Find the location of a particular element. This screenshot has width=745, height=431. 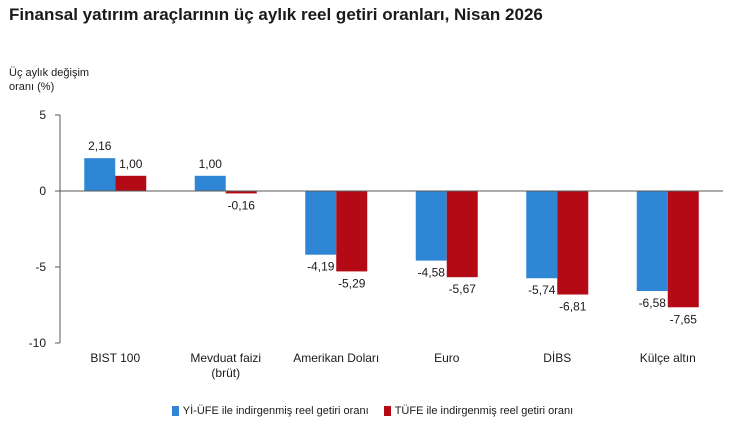

y-tick-label: -10 is located at coordinates (38, 343).